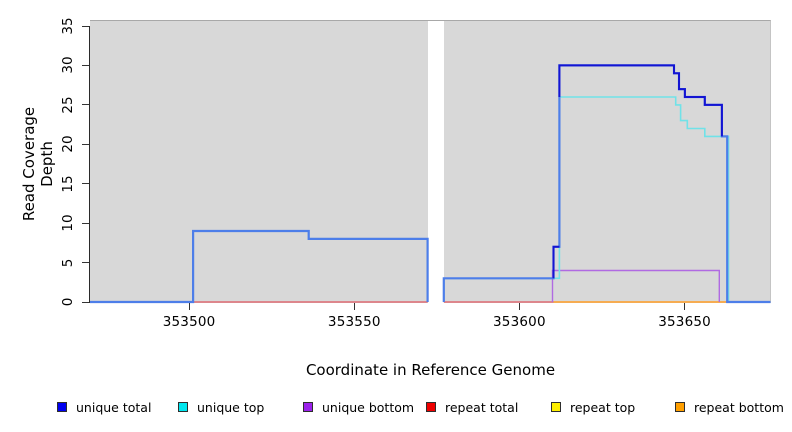 Image resolution: width=792 pixels, height=432 pixels. Describe the element at coordinates (114, 407) in the screenshot. I see `legend-label: unique total` at that location.